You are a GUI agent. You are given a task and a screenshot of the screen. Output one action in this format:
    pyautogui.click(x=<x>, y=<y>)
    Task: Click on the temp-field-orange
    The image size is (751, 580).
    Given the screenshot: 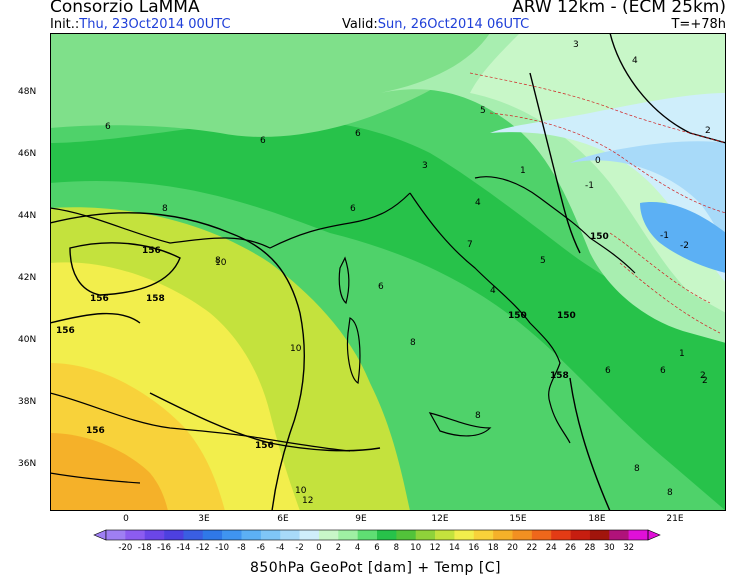 What is the action you would take?
    pyautogui.click(x=109, y=472)
    